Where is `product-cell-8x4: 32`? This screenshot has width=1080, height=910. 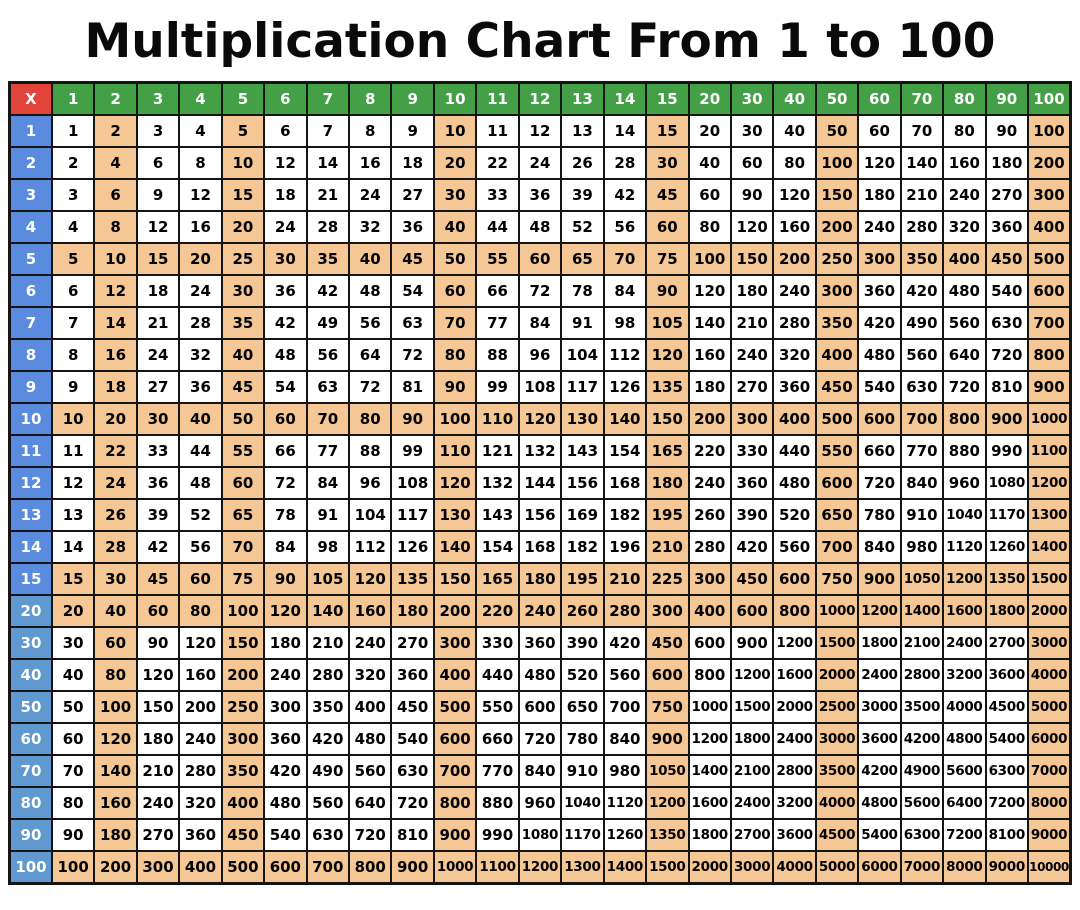 product-cell-8x4: 32 is located at coordinates (200, 355).